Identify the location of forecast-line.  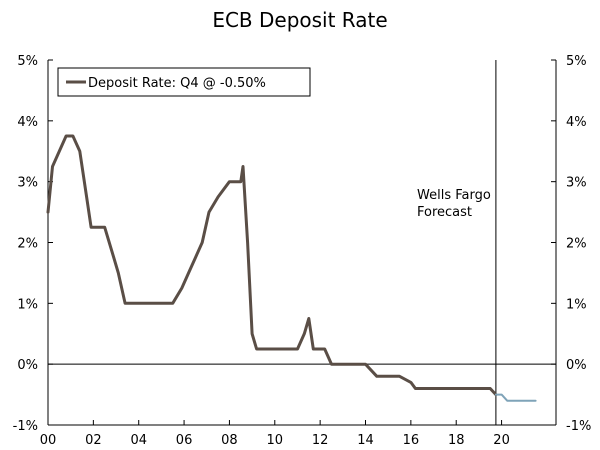
(515, 397).